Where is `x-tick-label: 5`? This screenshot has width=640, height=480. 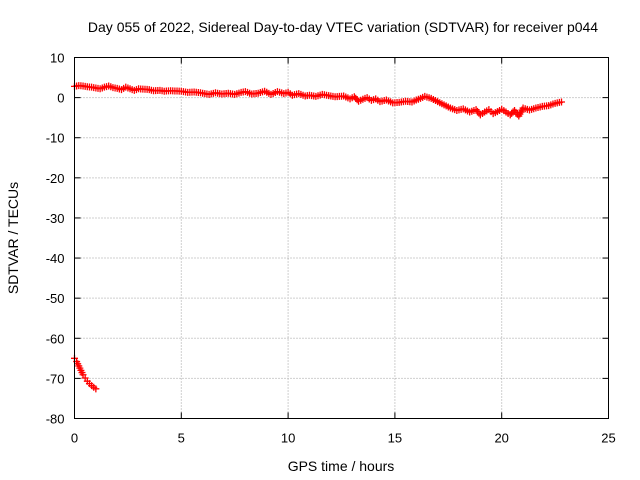 x-tick-label: 5 is located at coordinates (181, 438).